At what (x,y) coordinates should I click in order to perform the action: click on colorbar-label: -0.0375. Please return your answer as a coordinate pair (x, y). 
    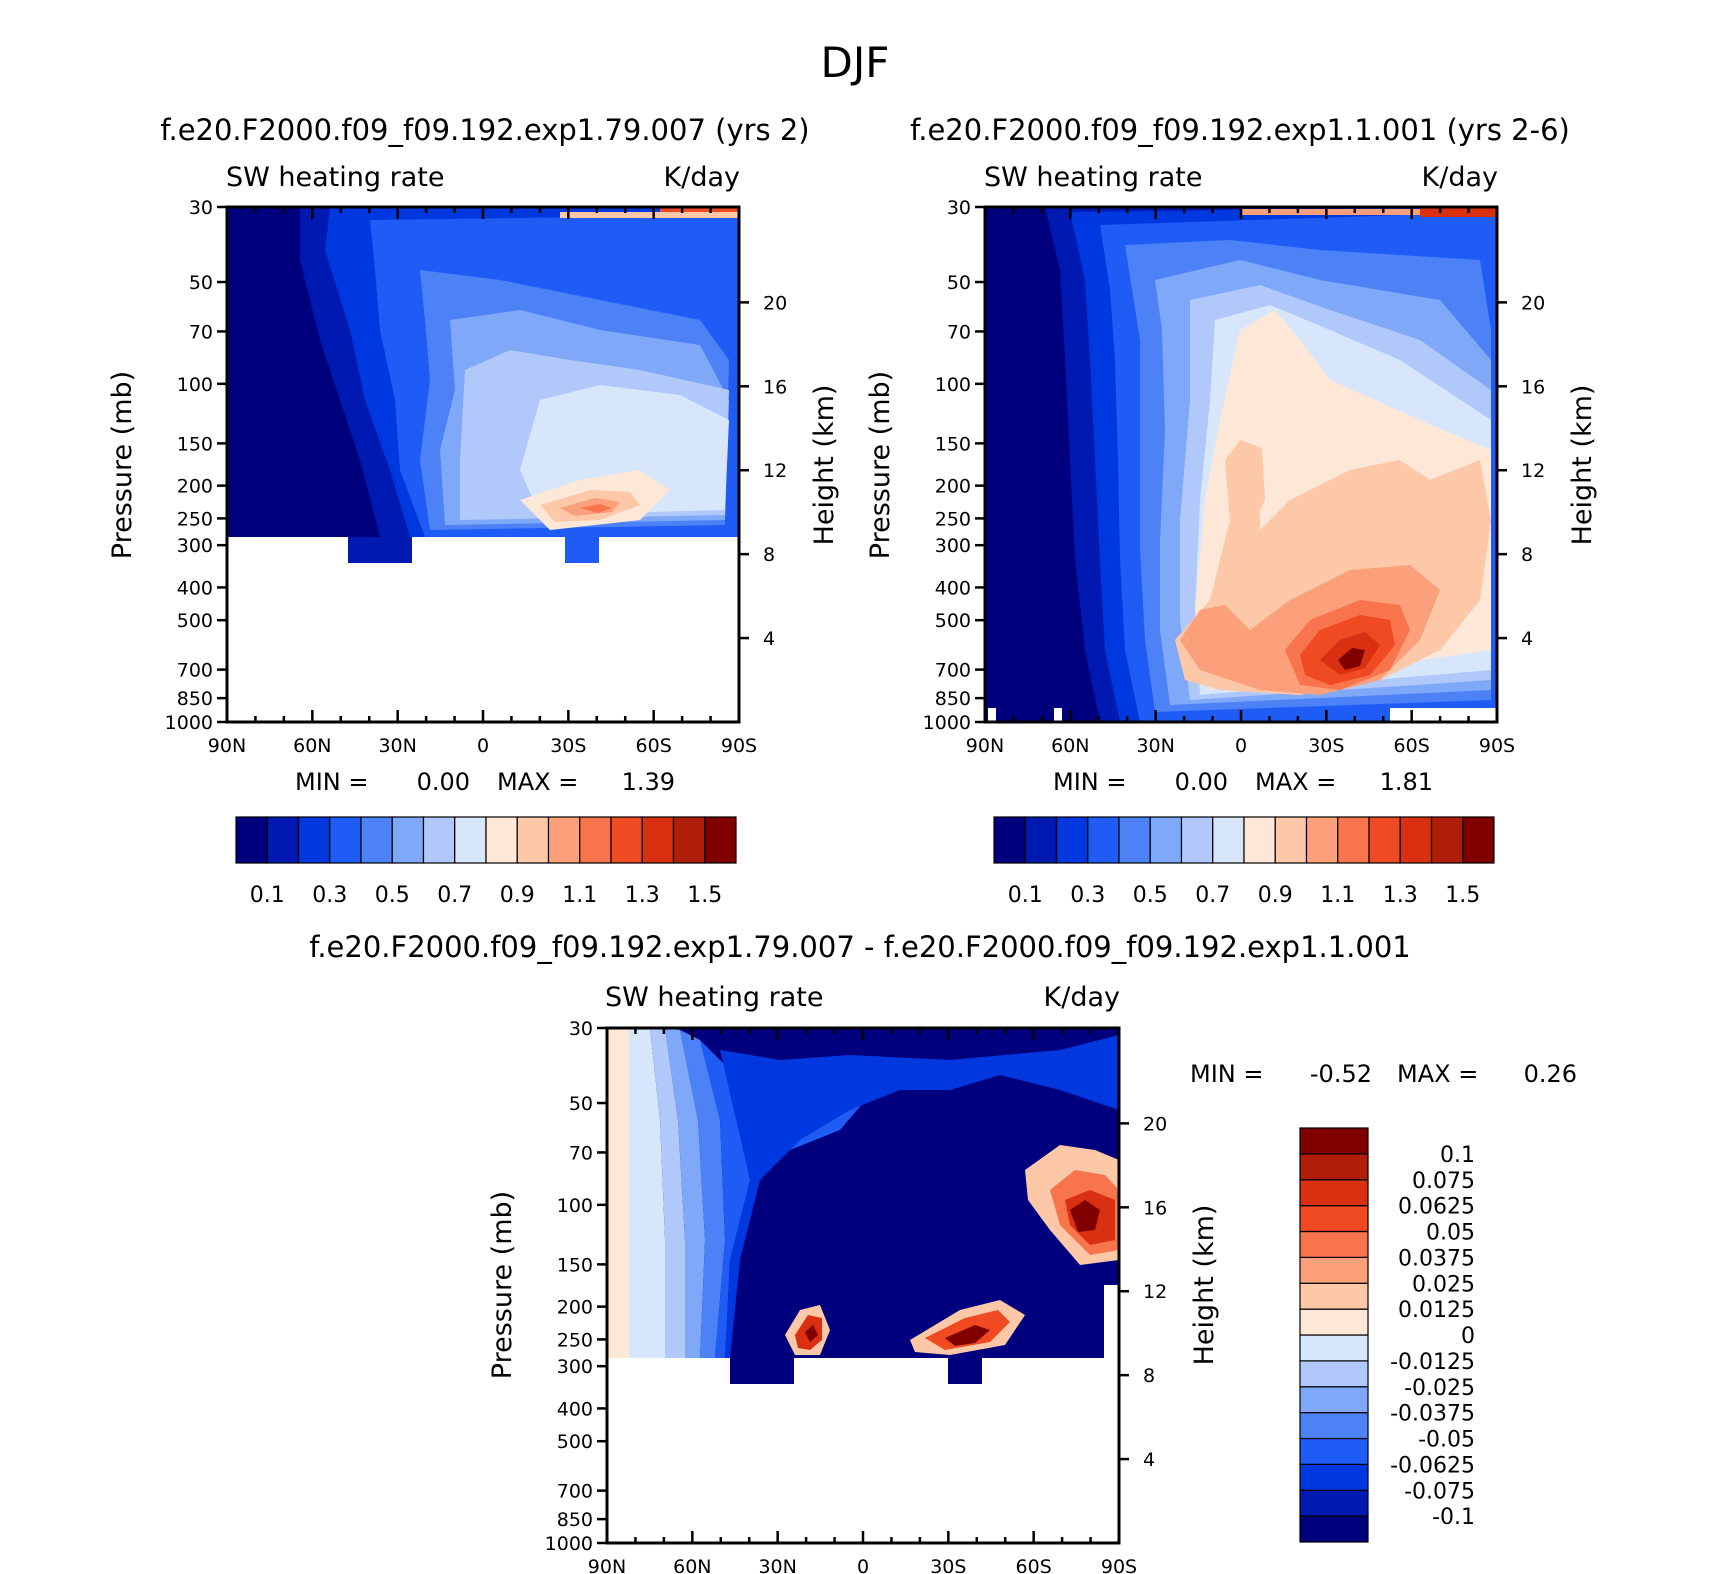
    Looking at the image, I should click on (1432, 1414).